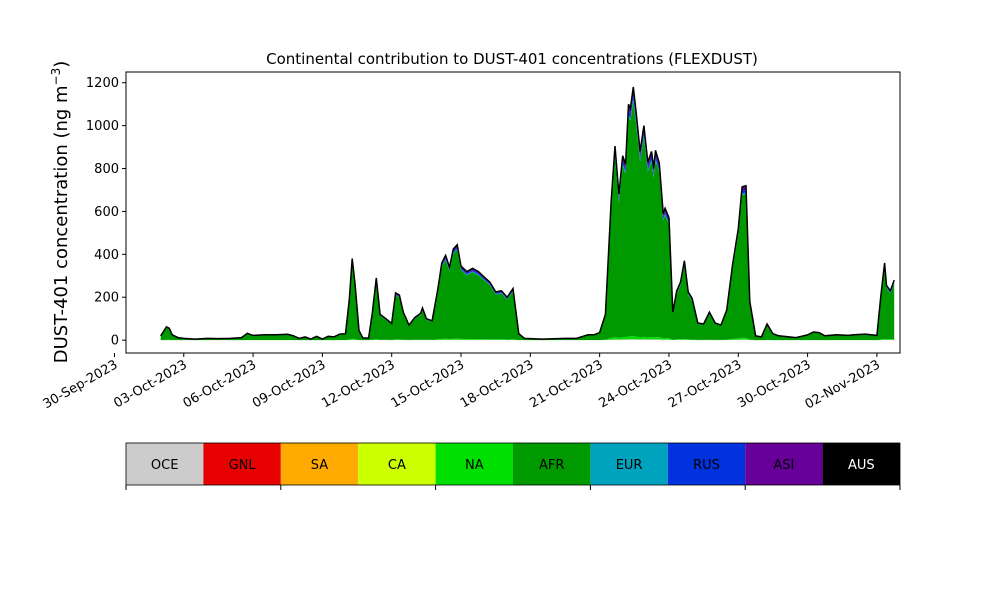 The width and height of the screenshot is (1000, 600). I want to click on y-tick-label: 400, so click(106, 255).